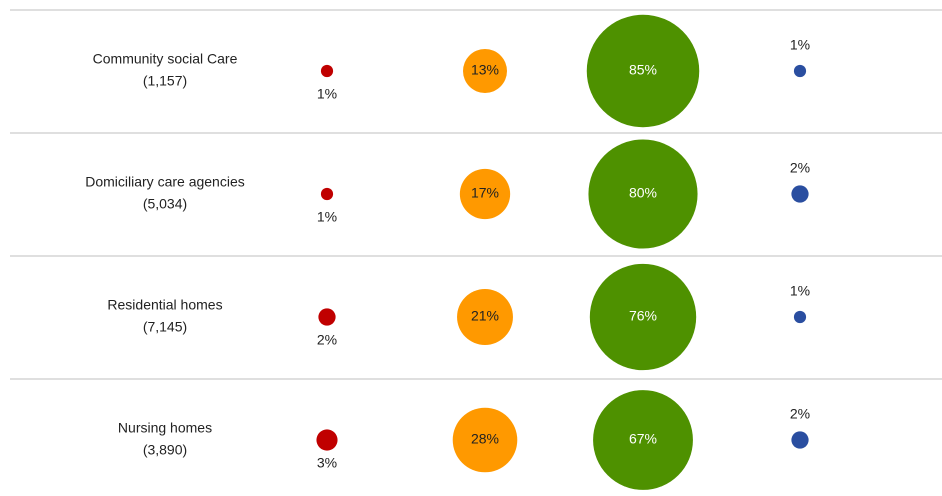  I want to click on value-label: 13%, so click(485, 70).